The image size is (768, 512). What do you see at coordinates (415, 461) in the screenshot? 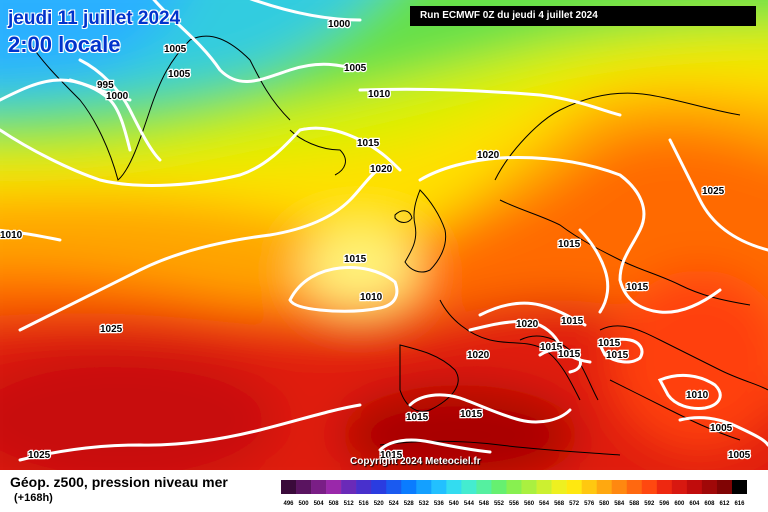
I see `copyright-text: Copyright 2024 Meteociel.fr` at bounding box center [415, 461].